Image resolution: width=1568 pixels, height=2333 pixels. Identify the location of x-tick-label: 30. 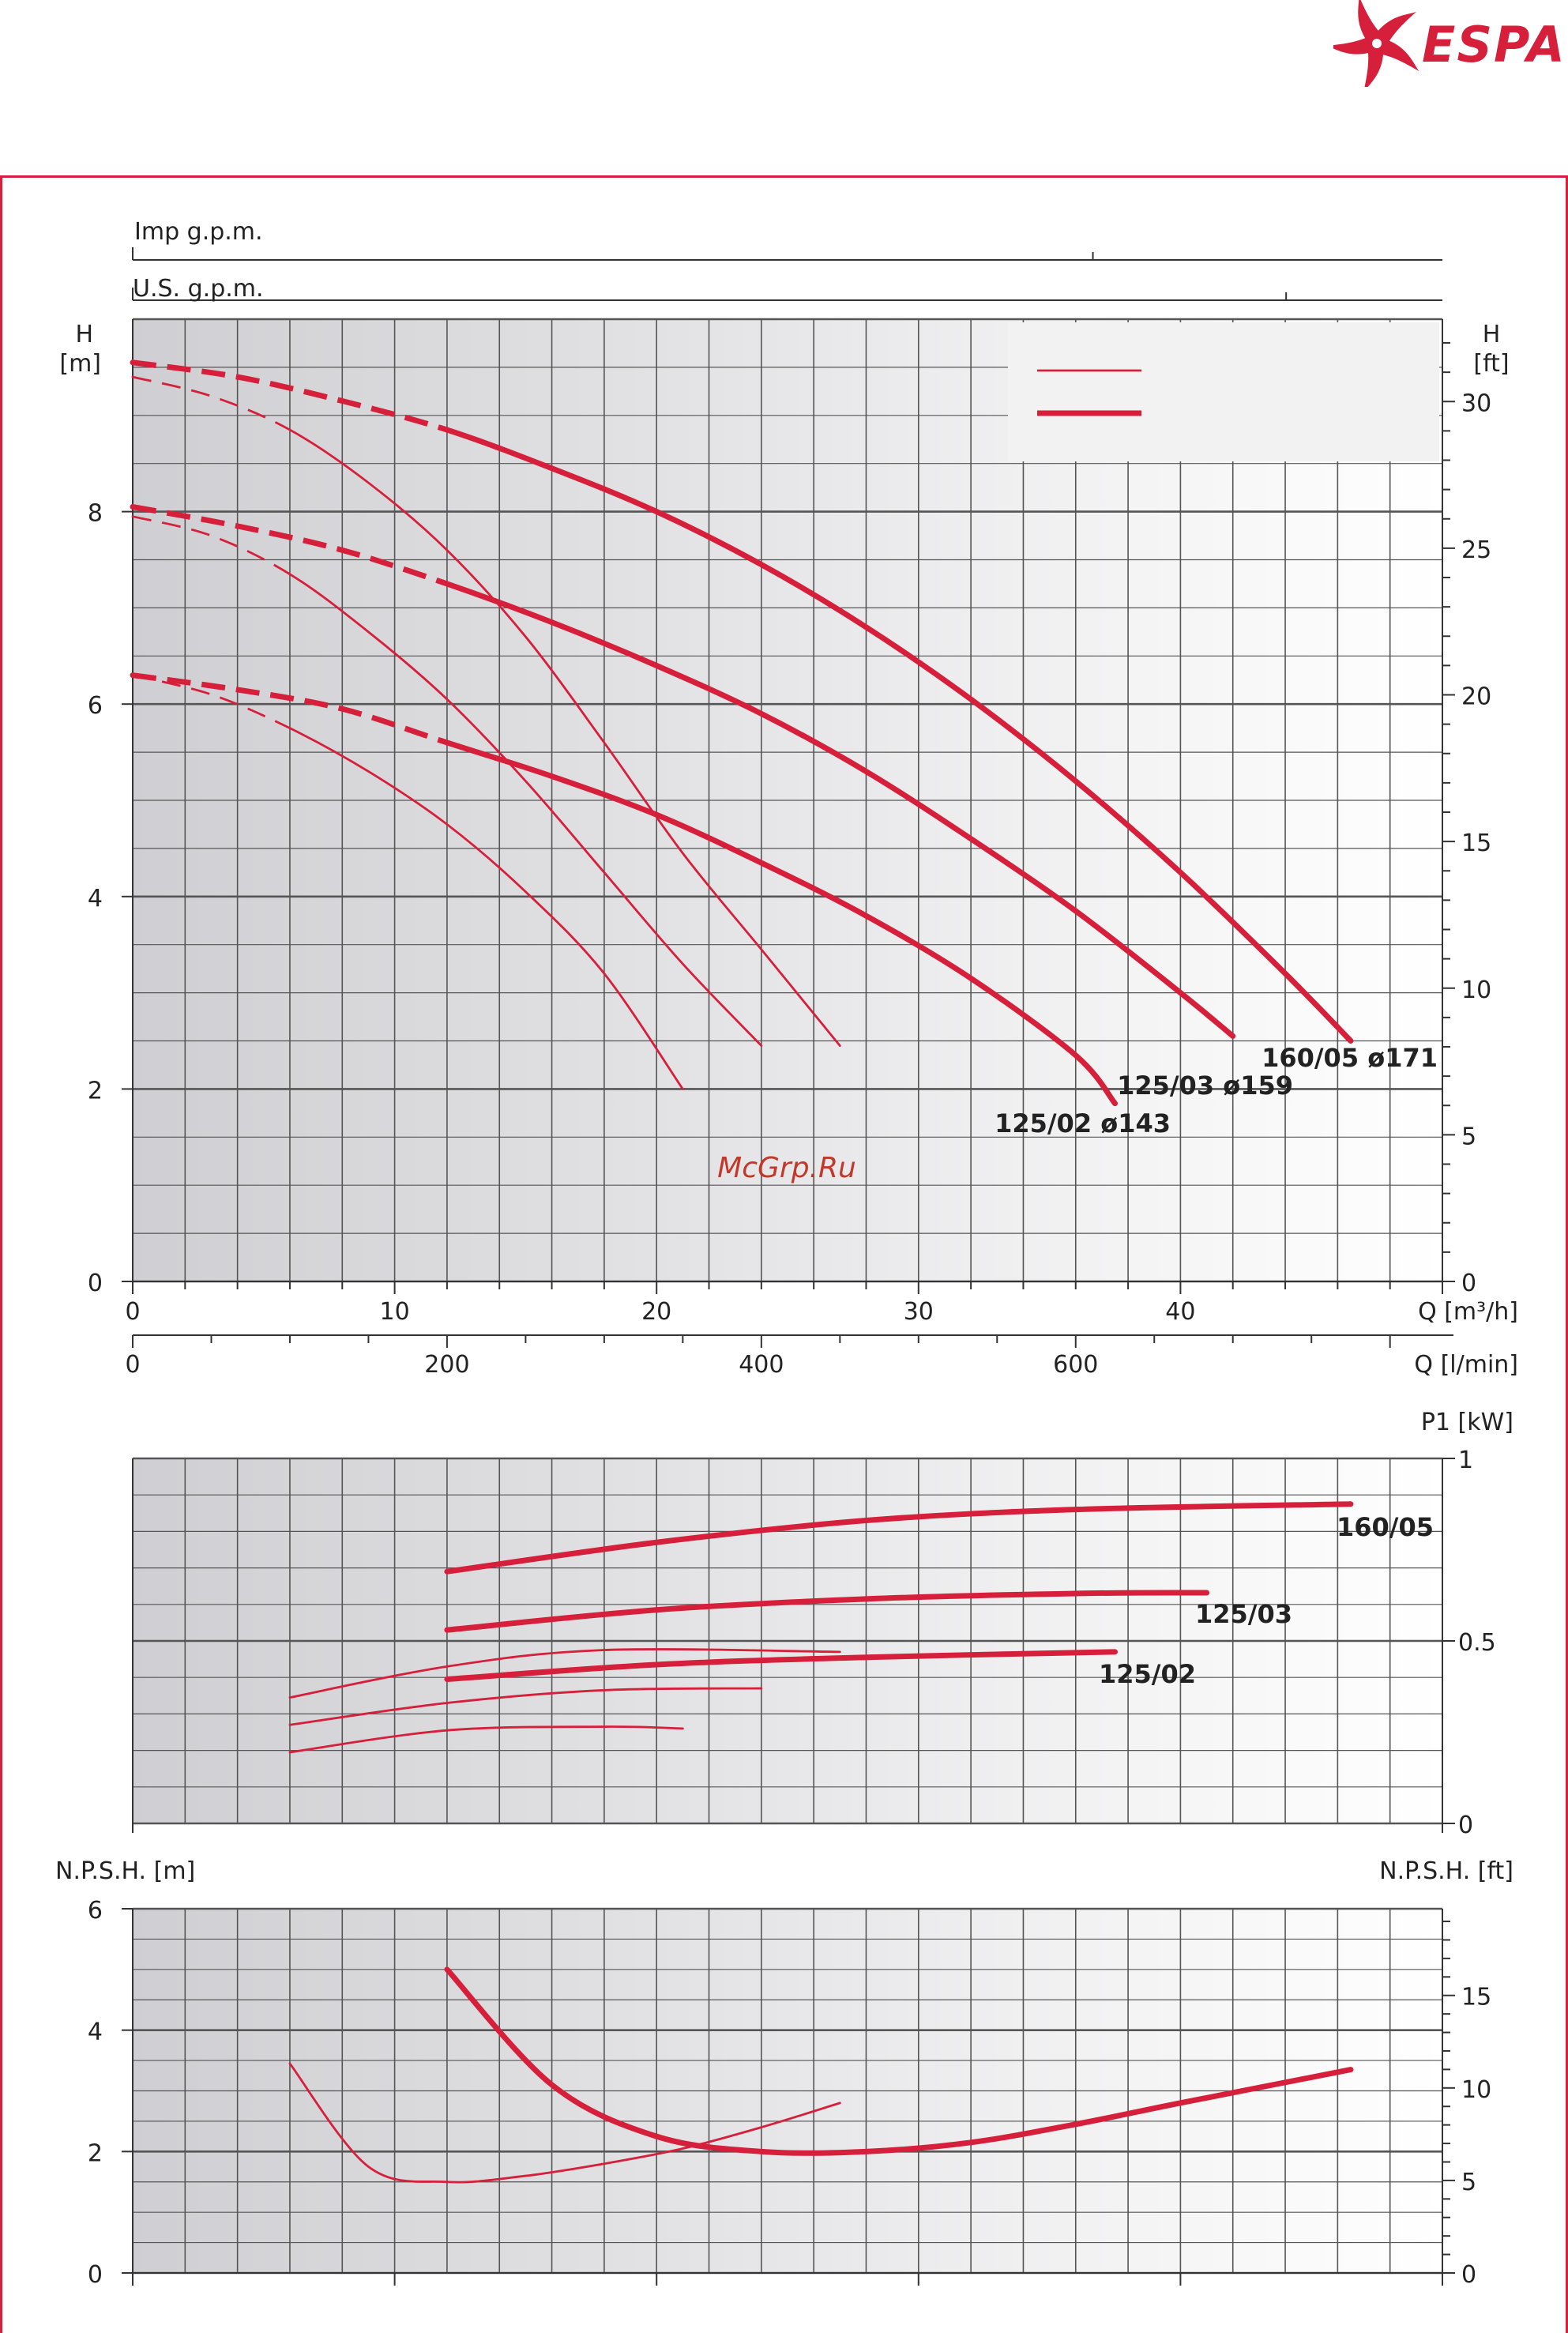
(919, 1312).